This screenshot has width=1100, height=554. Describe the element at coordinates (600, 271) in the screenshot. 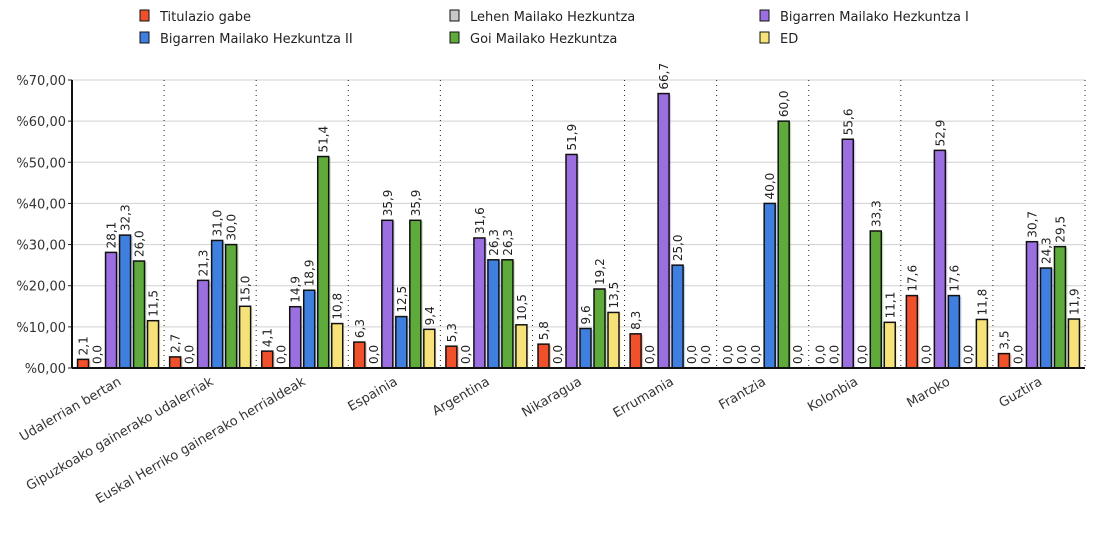

I see `data-label: 19,2` at that location.